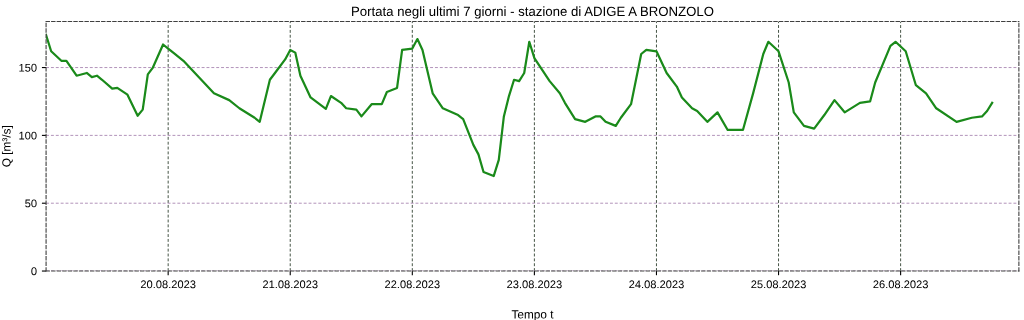 The image size is (1024, 320). Describe the element at coordinates (532, 315) in the screenshot. I see `x-axis-title: Tempo t` at that location.